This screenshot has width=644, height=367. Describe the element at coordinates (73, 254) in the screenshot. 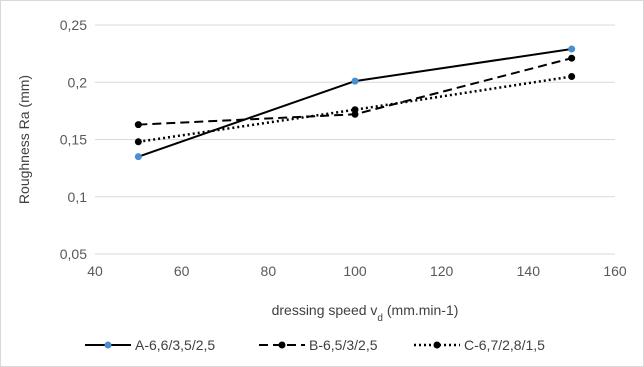

I see `y-tick-label: 0,05` at that location.